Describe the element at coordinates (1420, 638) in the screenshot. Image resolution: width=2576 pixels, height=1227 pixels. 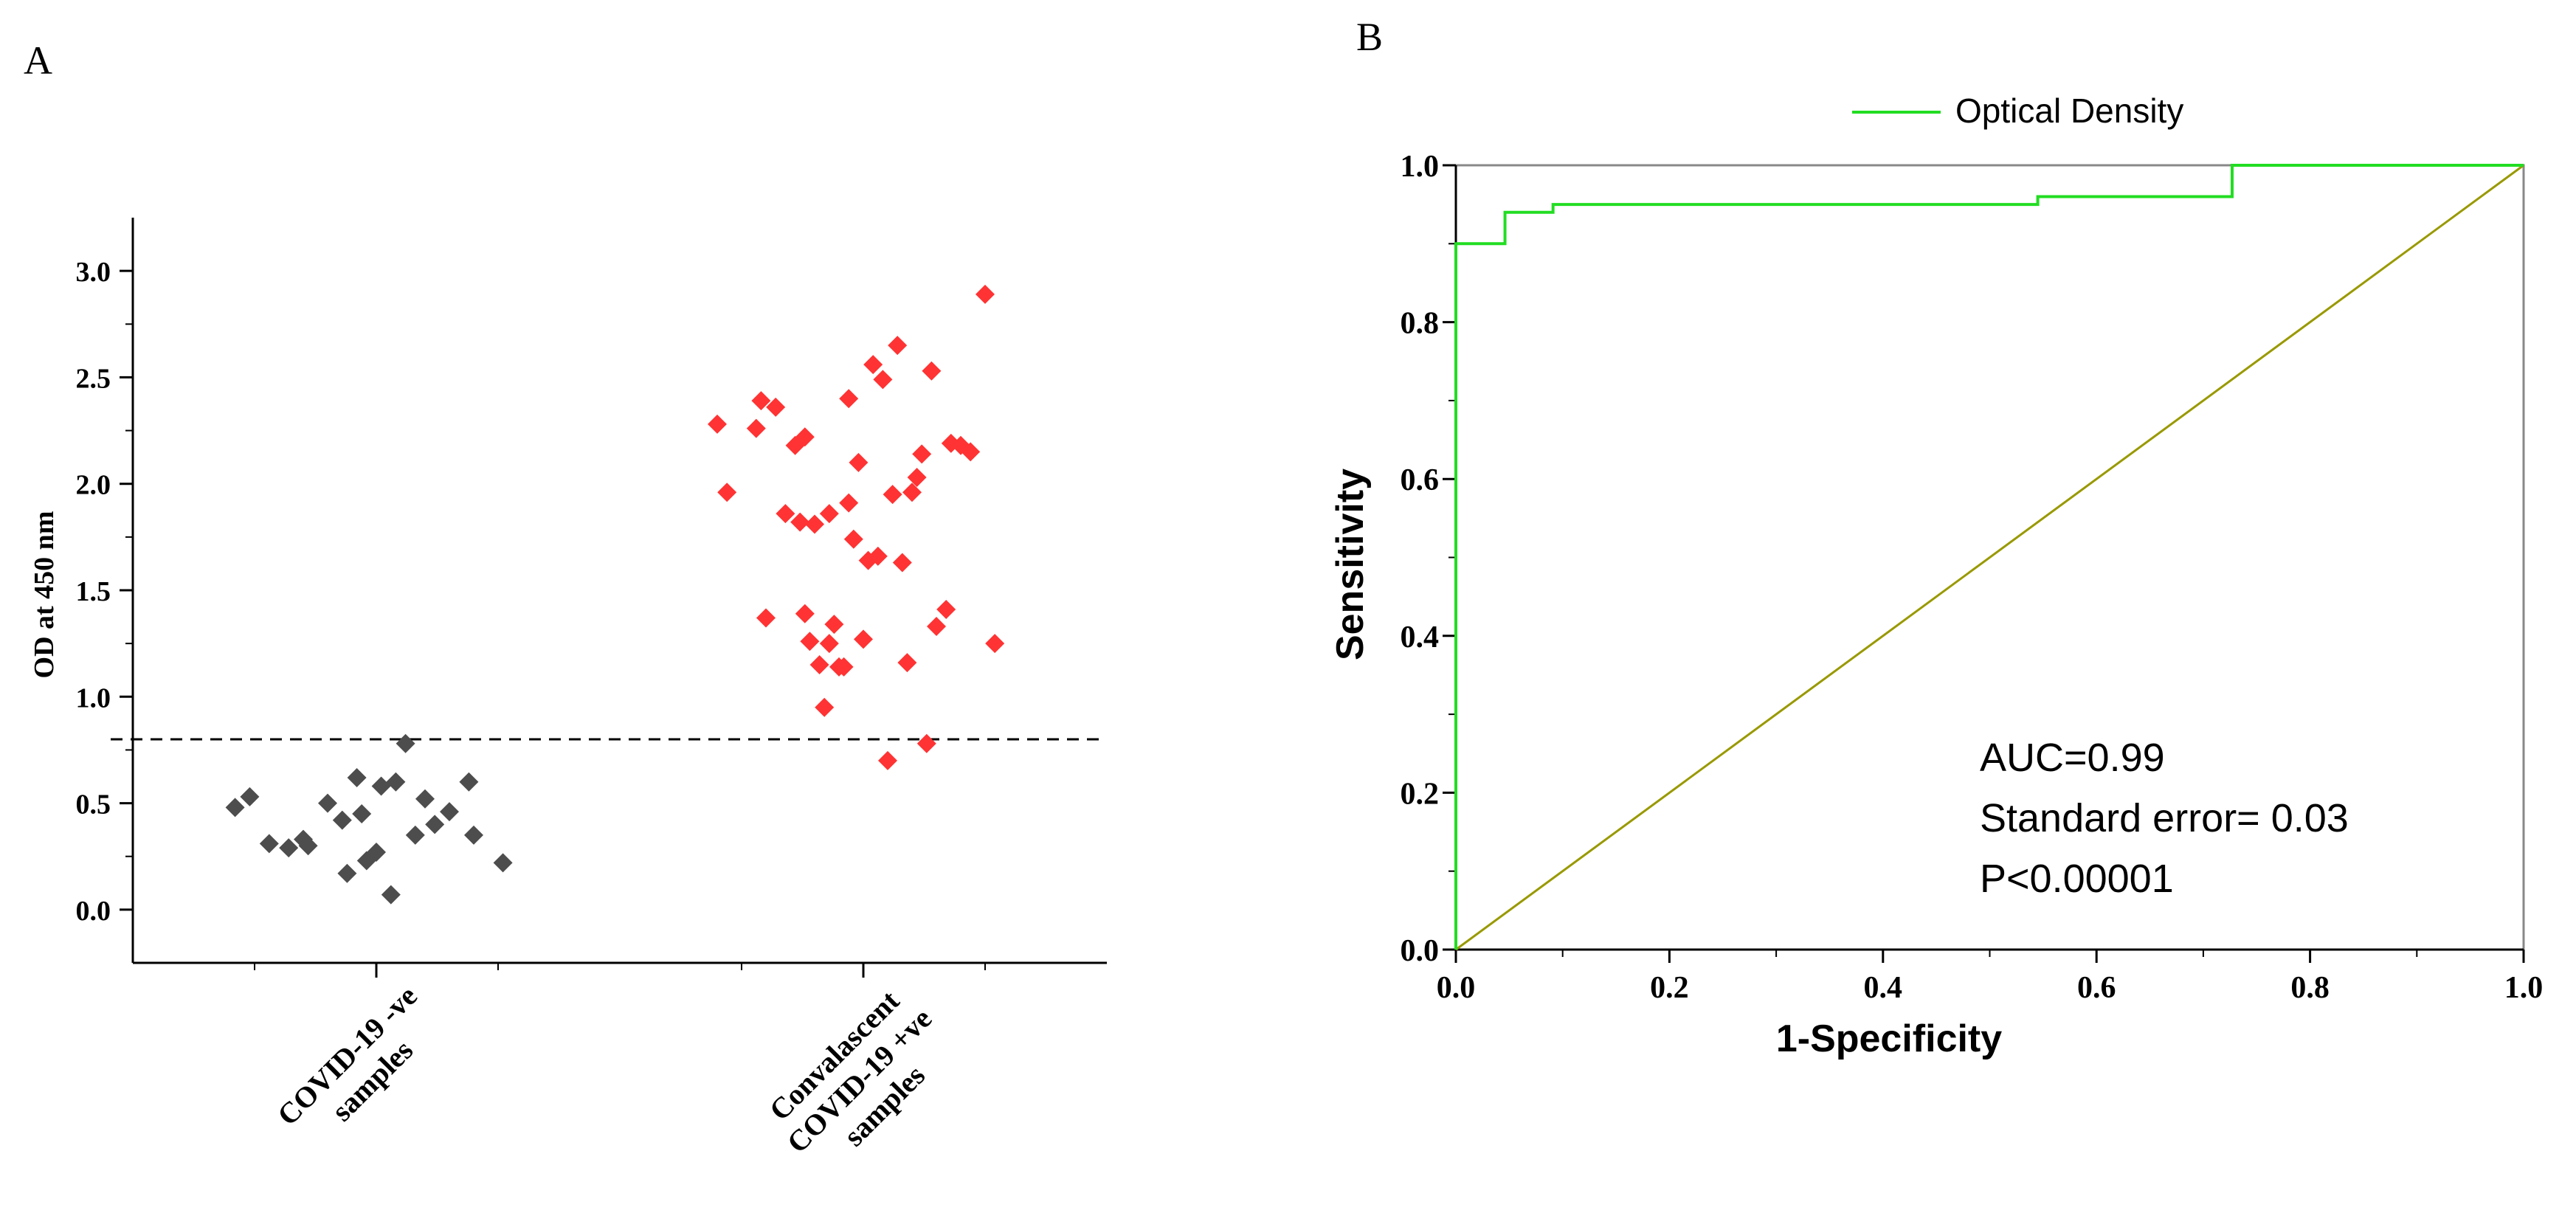
I see `y-tick-label: 0.4` at that location.